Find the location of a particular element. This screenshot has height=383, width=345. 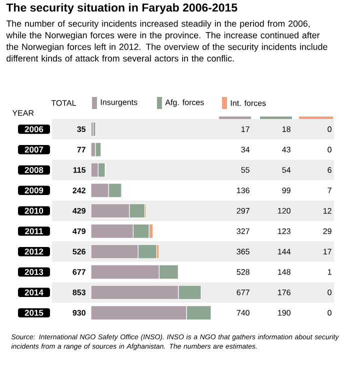

data-label: 29 is located at coordinates (327, 231).